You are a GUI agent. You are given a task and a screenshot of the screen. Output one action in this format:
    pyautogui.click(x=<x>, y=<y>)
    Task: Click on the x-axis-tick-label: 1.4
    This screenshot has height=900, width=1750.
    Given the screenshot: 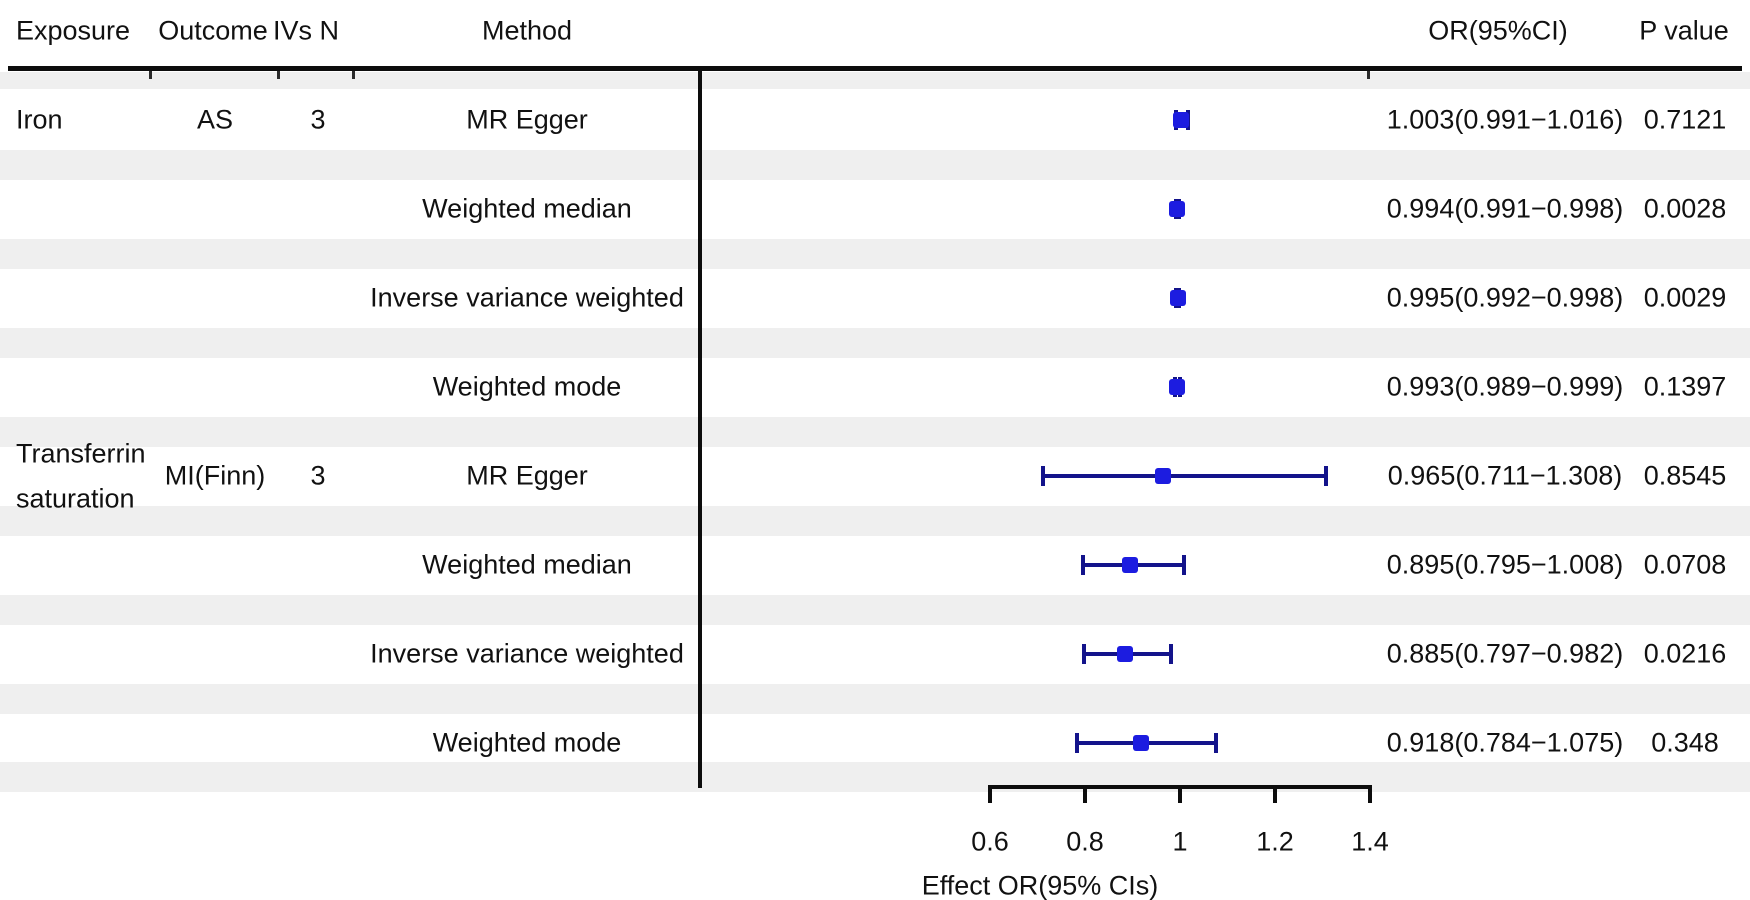 What is the action you would take?
    pyautogui.click(x=1370, y=841)
    